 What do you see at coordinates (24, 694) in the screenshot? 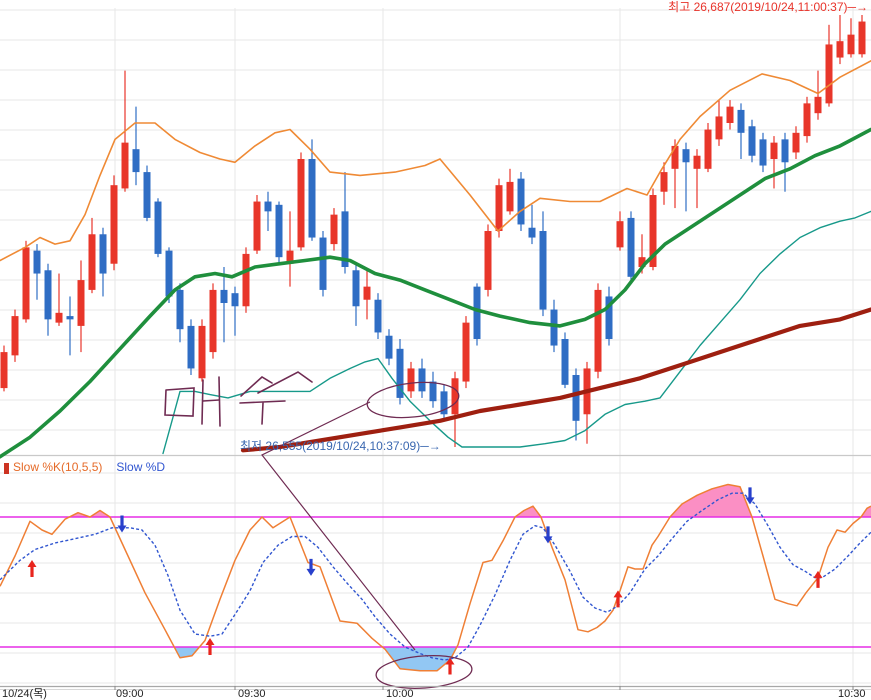
I see `time-axis-label: 10/24(목)` at bounding box center [24, 694].